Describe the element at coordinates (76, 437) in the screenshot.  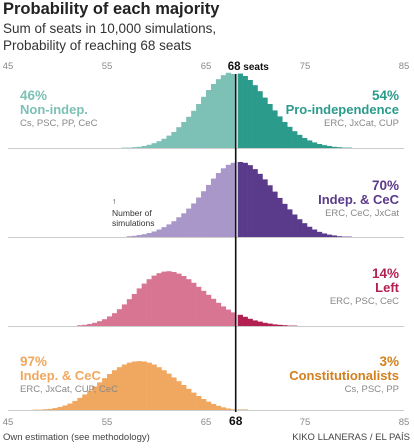
I see `footnote: Own estimation (see methodology)` at that location.